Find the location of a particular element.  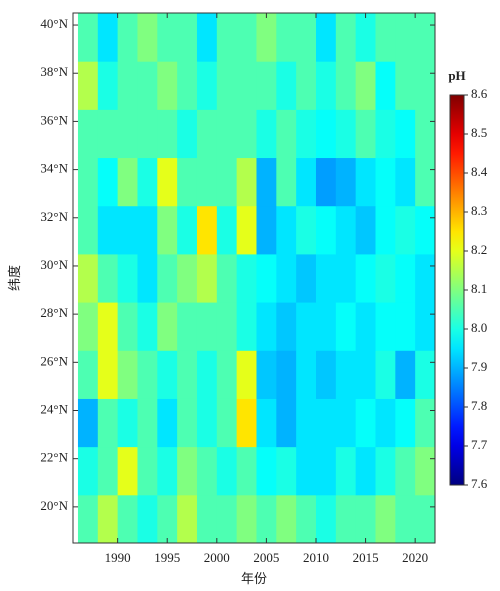

colorbar-tick-label: 8.1 is located at coordinates (479, 288).